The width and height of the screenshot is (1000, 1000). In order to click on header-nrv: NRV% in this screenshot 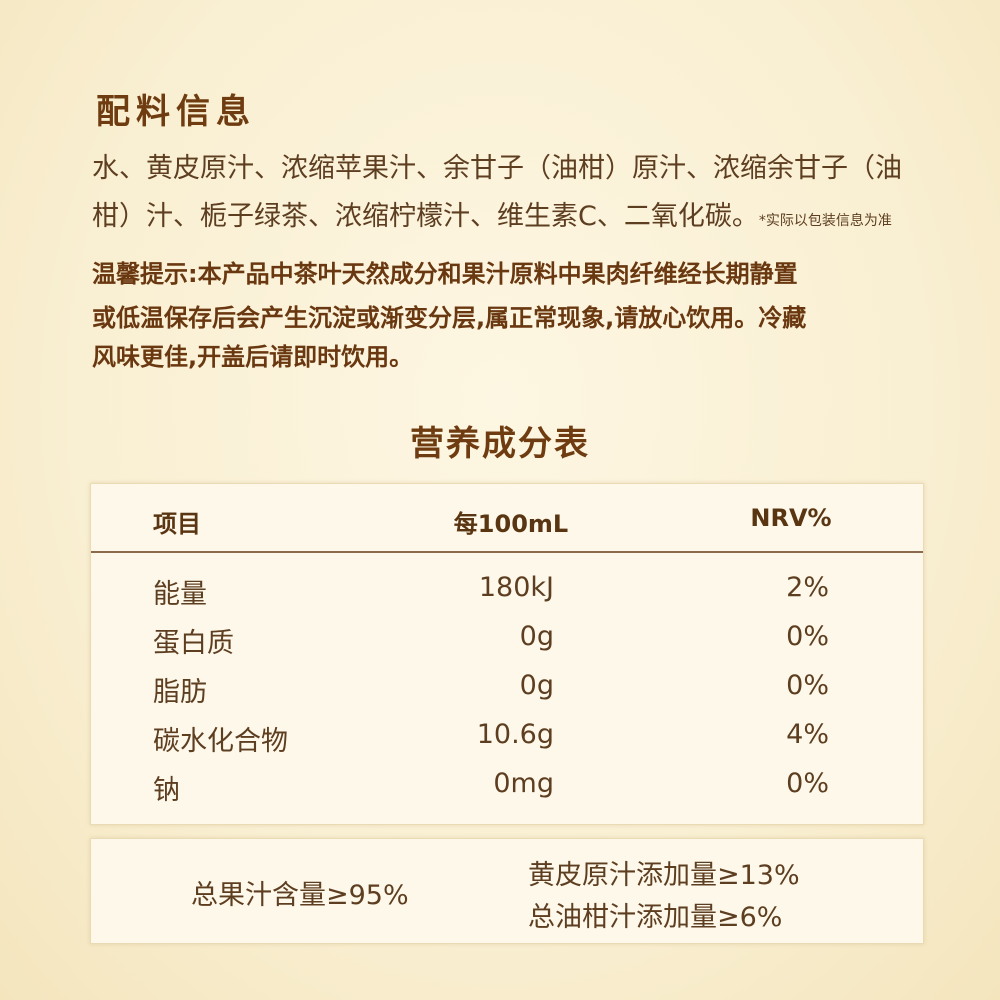, I will do `click(791, 518)`.